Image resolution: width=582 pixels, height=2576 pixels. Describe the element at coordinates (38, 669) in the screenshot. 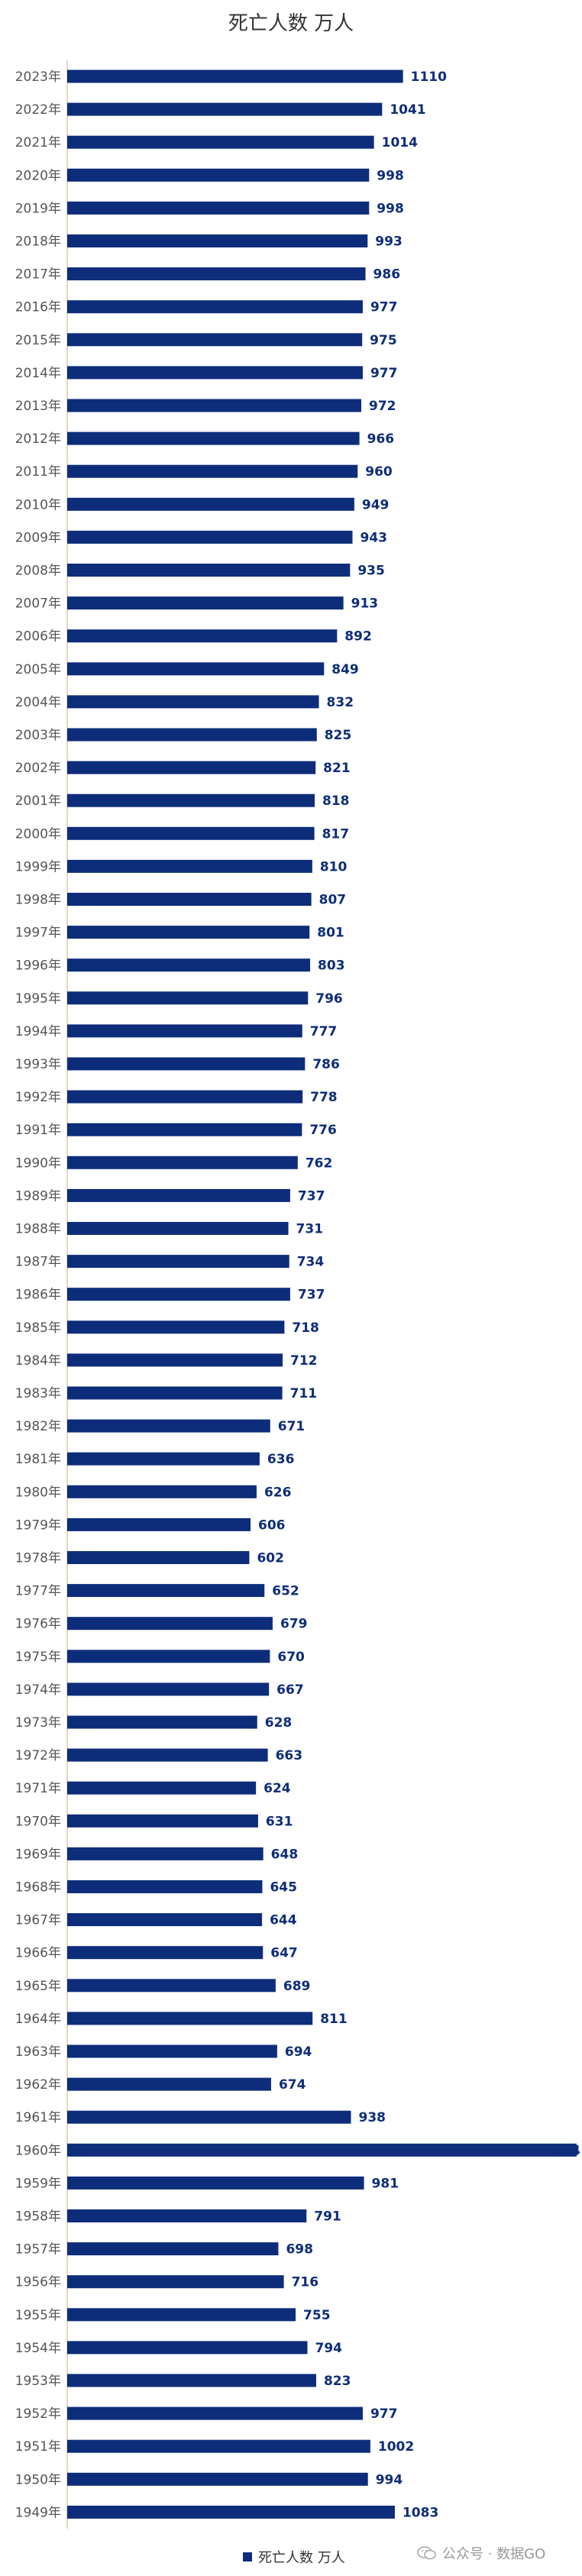

I see `y-tick-label: 2005年` at that location.